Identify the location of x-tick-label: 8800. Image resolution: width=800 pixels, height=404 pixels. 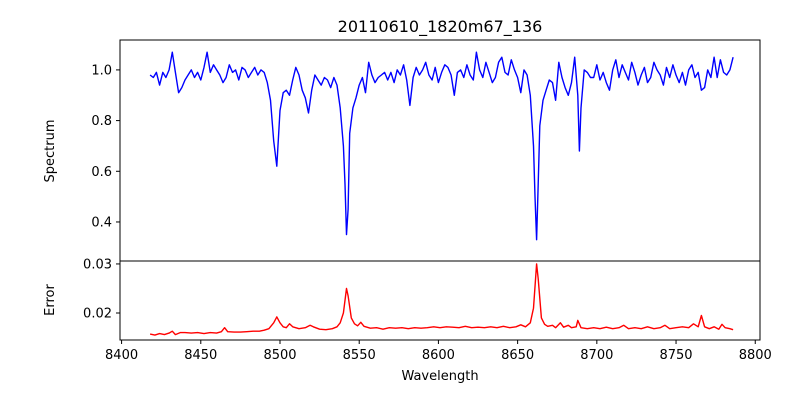
(755, 355).